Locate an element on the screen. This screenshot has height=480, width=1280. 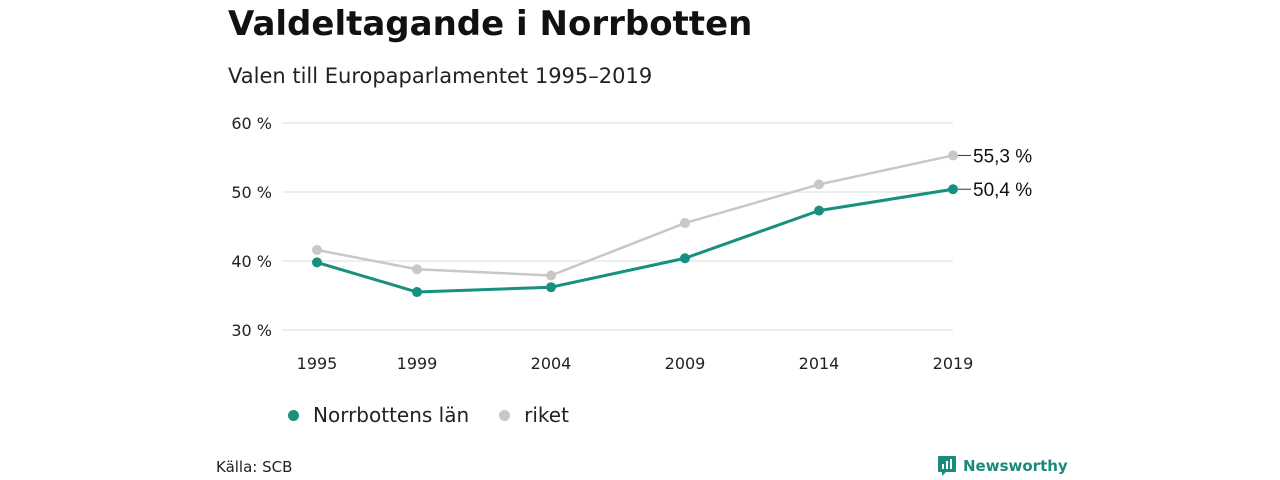
x-tick-label: 2014 is located at coordinates (819, 363).